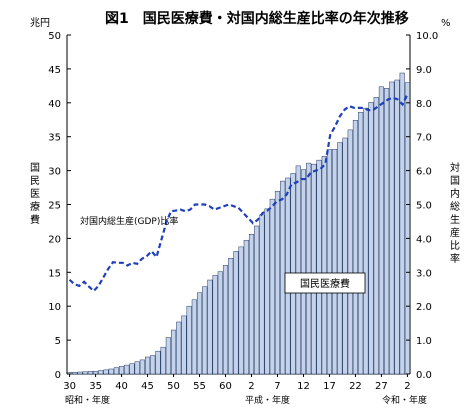 This screenshot has height=411, width=474. Describe the element at coordinates (366, 241) in the screenshot. I see `bar-H24` at that location.